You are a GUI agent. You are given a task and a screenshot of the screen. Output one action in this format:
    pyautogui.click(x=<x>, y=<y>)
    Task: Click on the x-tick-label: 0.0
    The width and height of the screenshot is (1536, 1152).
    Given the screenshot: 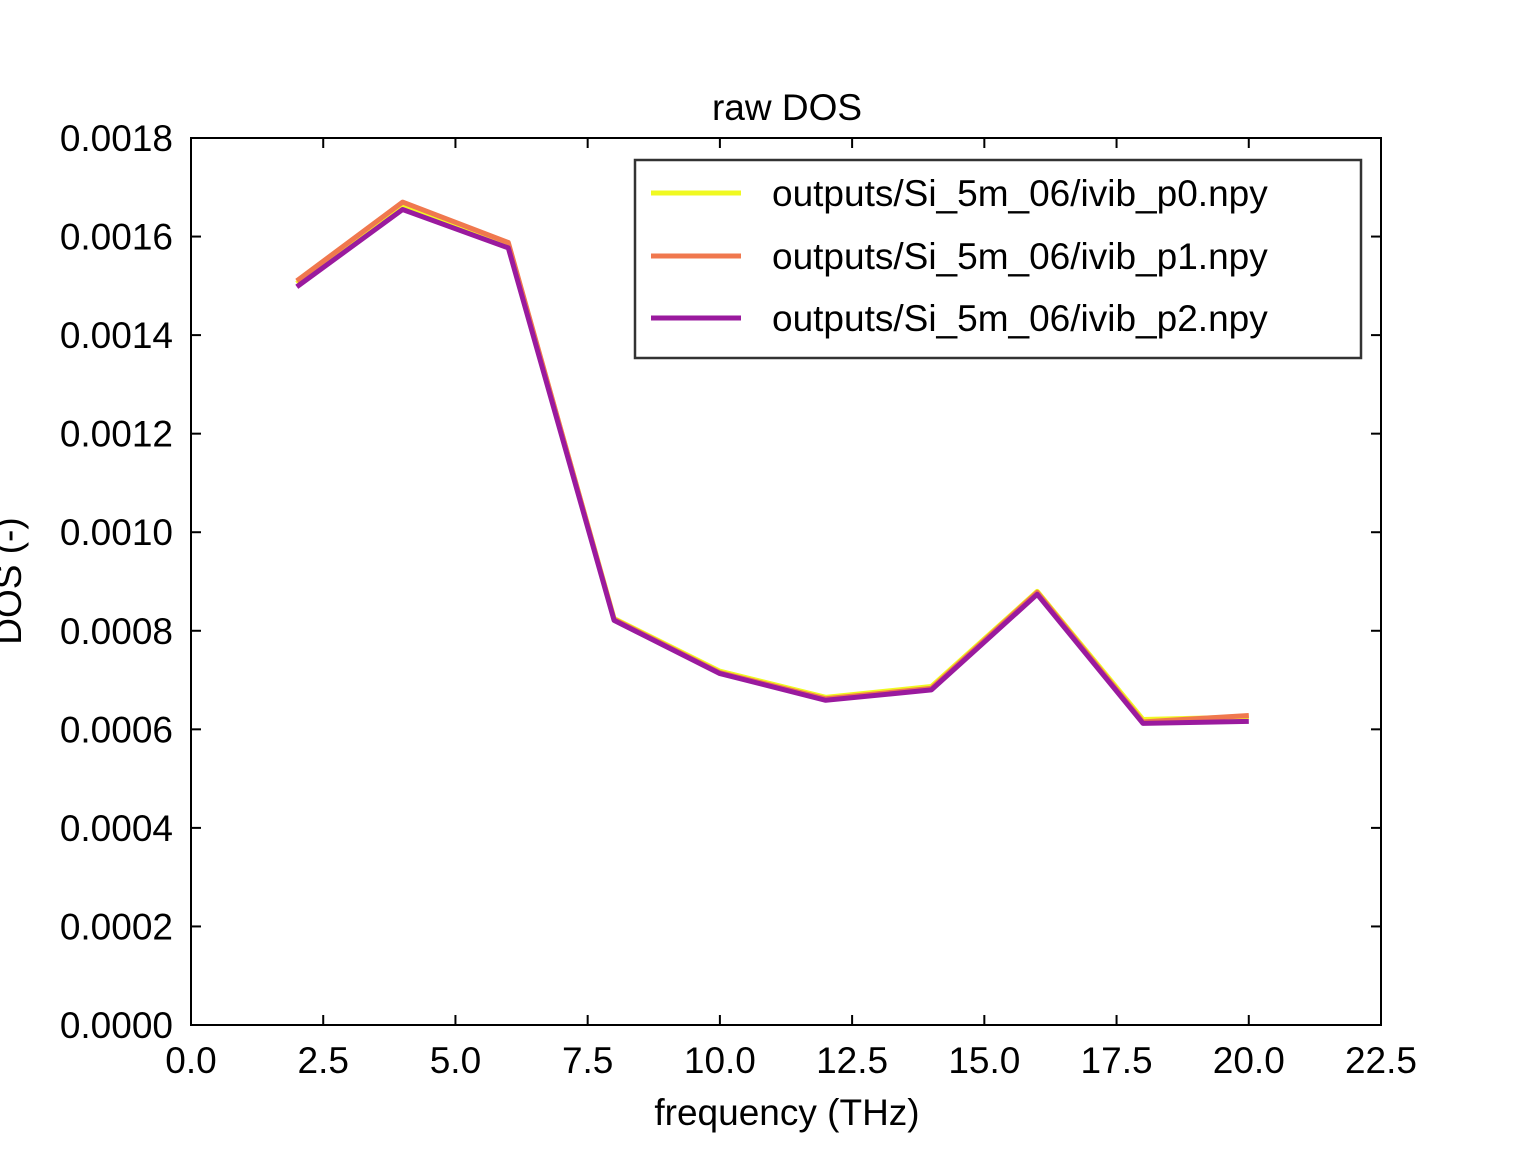 What is the action you would take?
    pyautogui.click(x=190, y=1060)
    